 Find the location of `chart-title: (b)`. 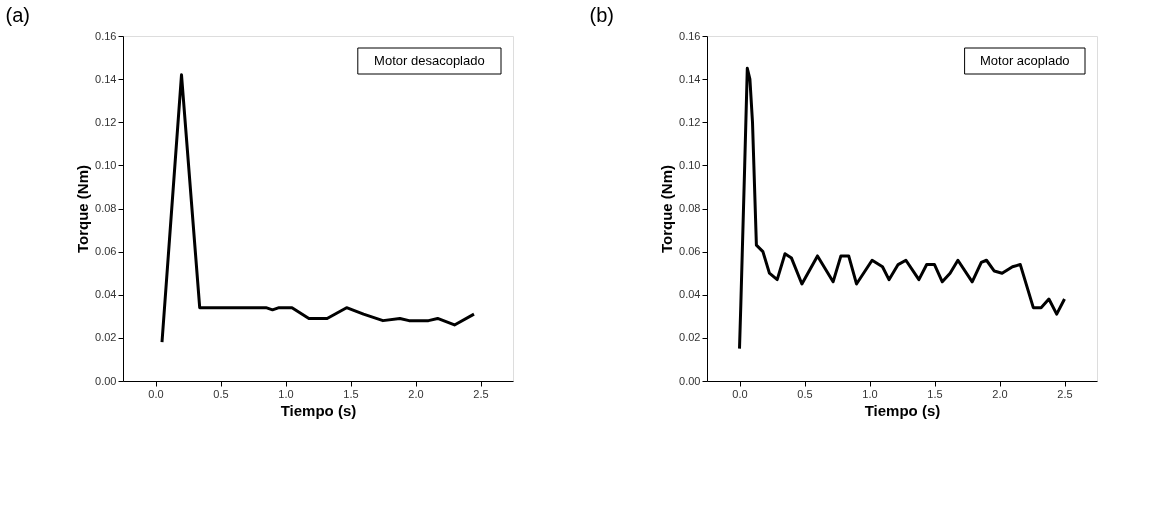

chart-title: (b) is located at coordinates (602, 15).